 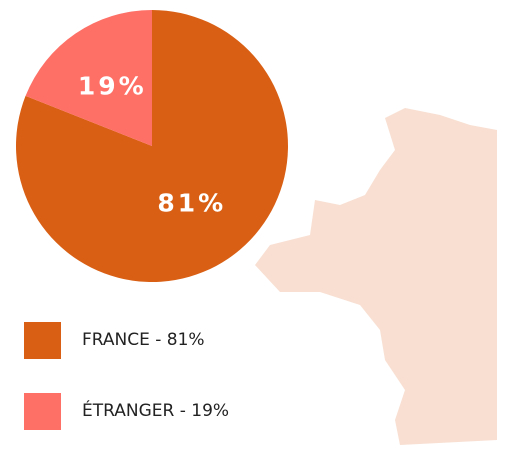 I want to click on pie-slice, so click(x=88, y=78).